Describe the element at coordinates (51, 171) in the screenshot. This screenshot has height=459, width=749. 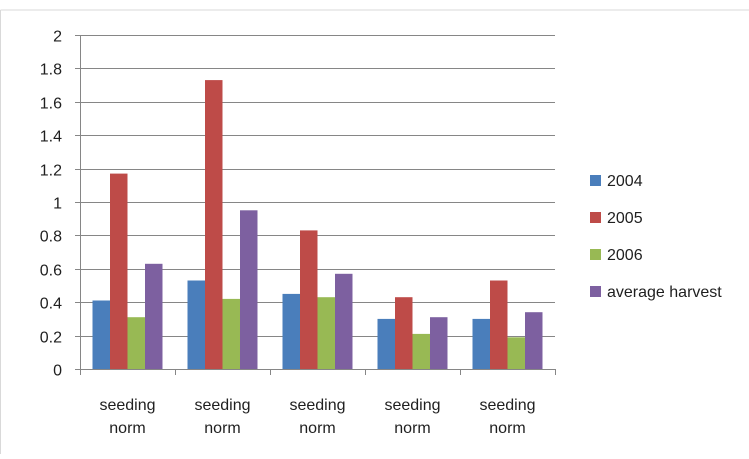
I see `y-tick-label: 1.2` at that location.